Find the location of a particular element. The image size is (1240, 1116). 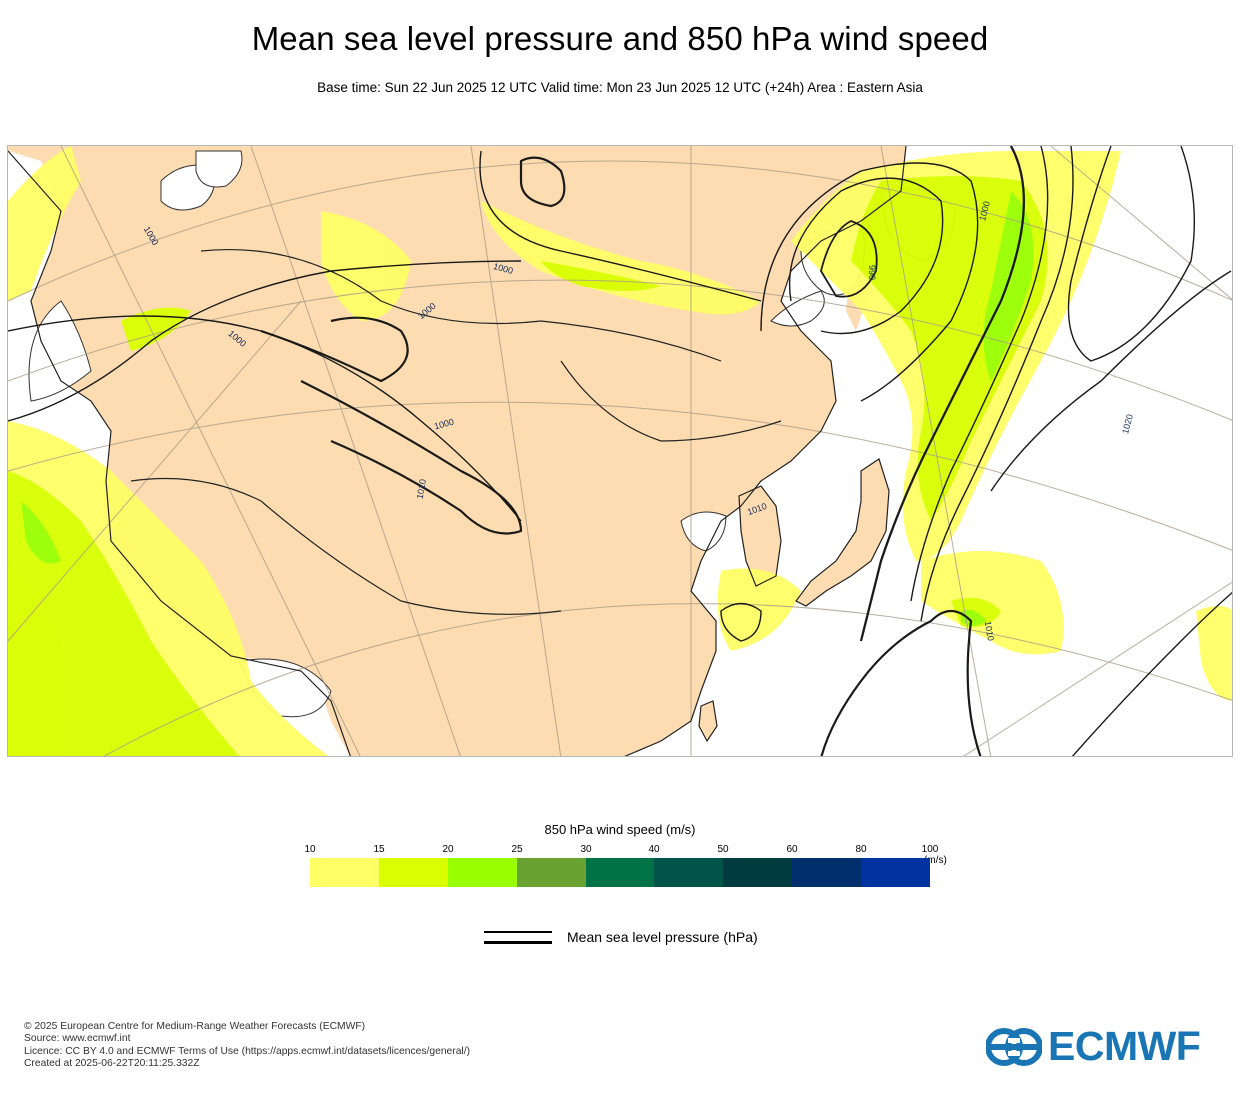

colorbar-unit: (m/s) is located at coordinates (935, 860).